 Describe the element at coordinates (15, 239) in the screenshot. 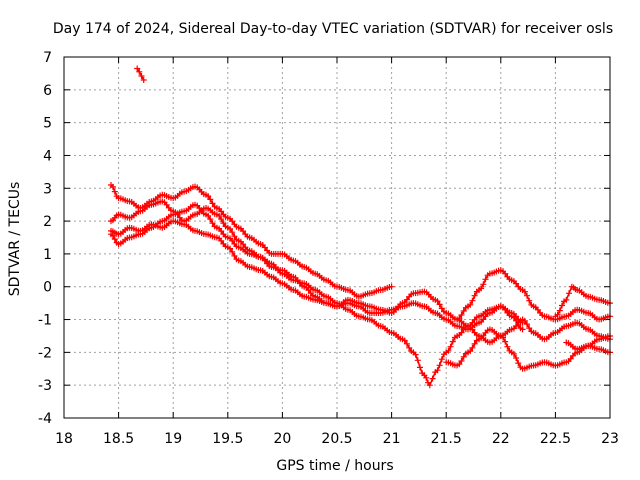

I see `y-axis-title: SDTVAR / TECUs` at that location.